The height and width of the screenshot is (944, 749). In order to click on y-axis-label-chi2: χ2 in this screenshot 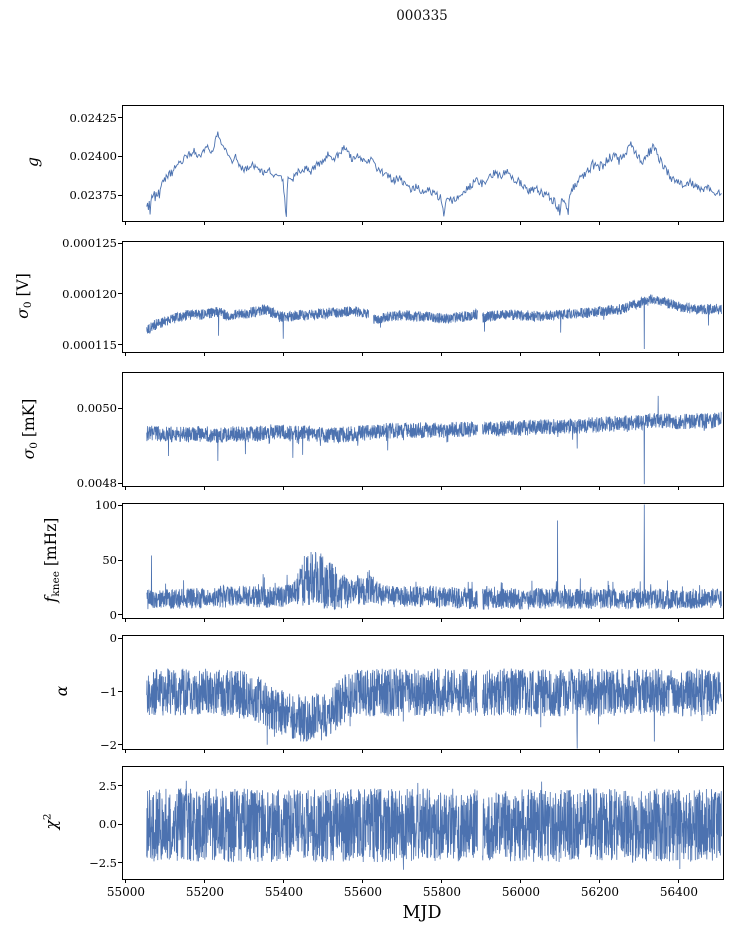, I will do `click(51, 822)`.